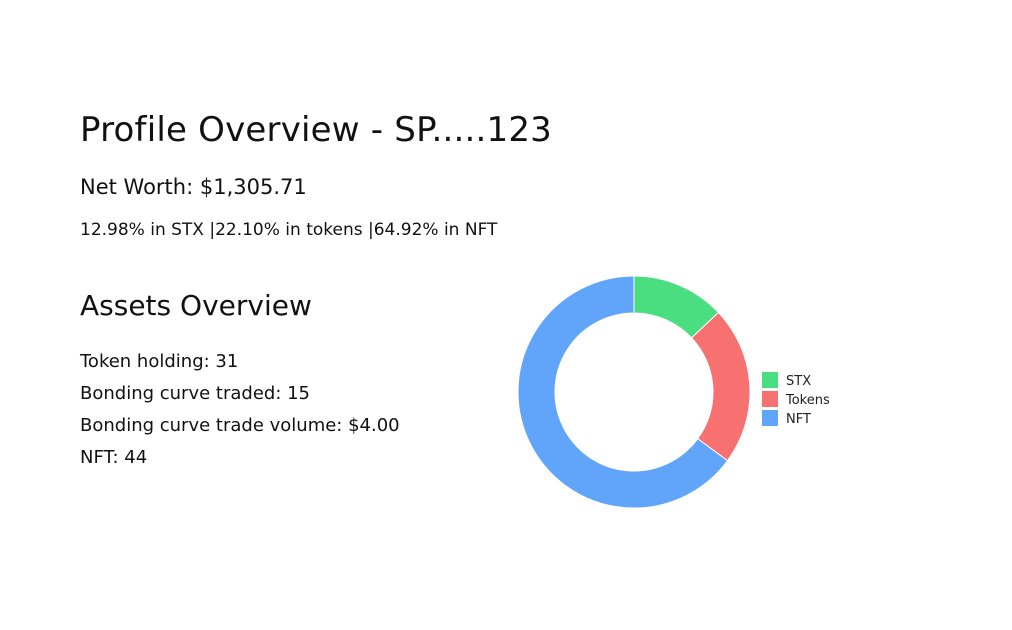  Describe the element at coordinates (770, 380) in the screenshot. I see `legend-swatch-stx` at that location.